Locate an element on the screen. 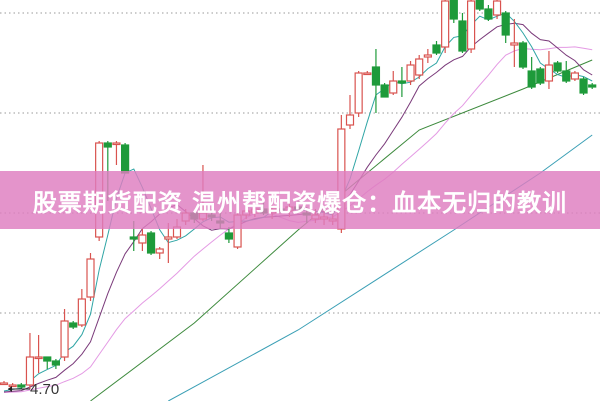 The image size is (600, 401). banner-title: 股票期货配资 温州帮配资爆仓：血本无归的教训 is located at coordinates (300, 202).